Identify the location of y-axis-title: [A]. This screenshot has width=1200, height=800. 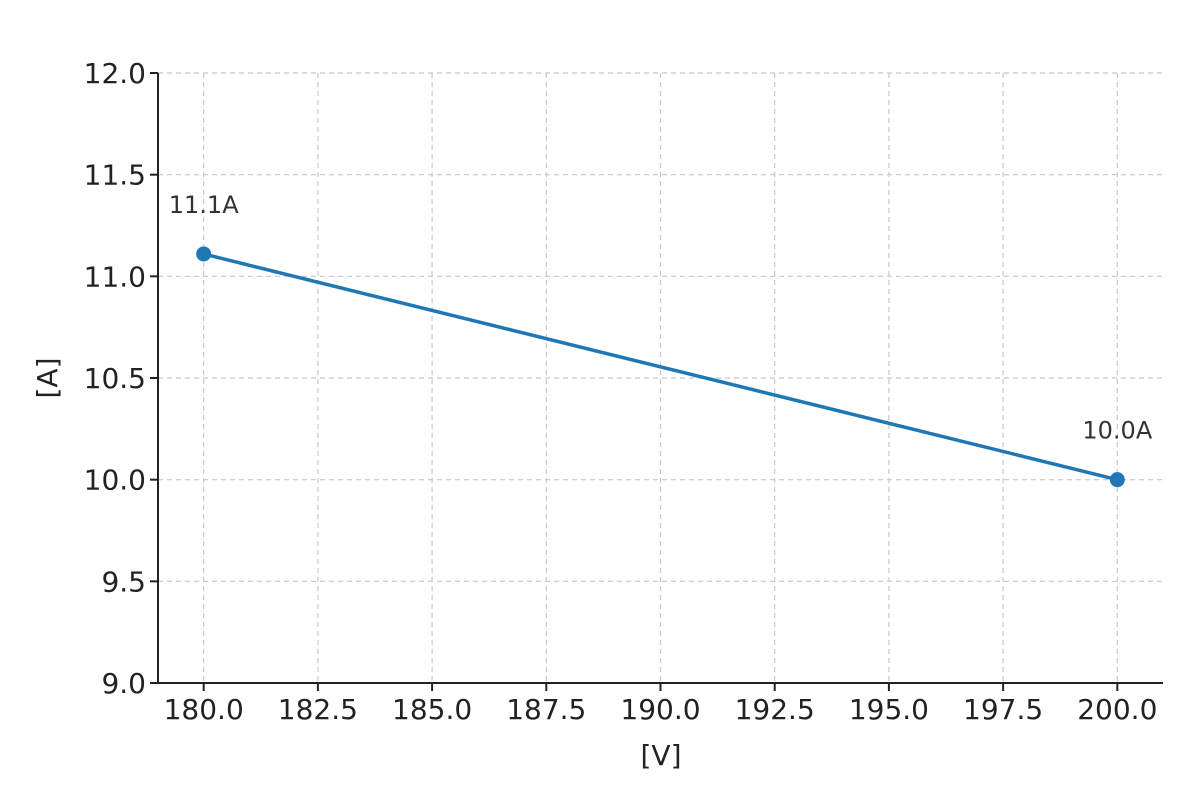
(47, 377).